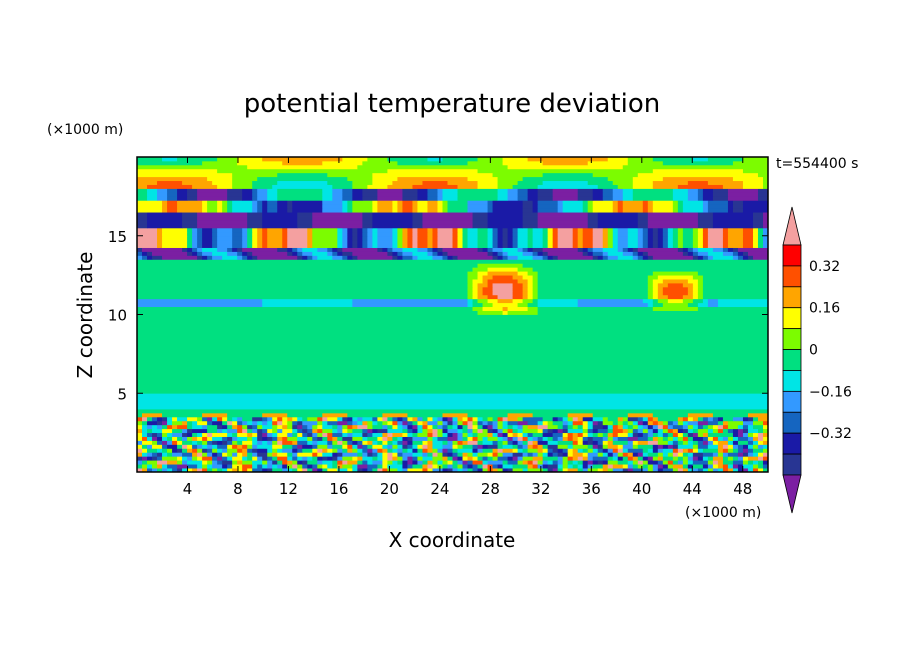  What do you see at coordinates (692, 489) in the screenshot?
I see `x-tick-label: 44` at bounding box center [692, 489].